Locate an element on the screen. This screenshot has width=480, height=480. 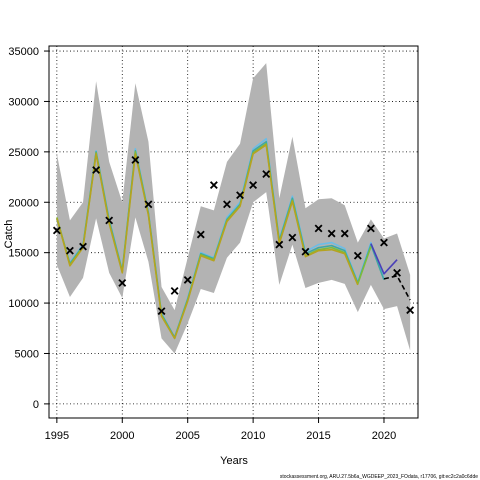
y-tick-label: 25000 is located at coordinates (23, 153).